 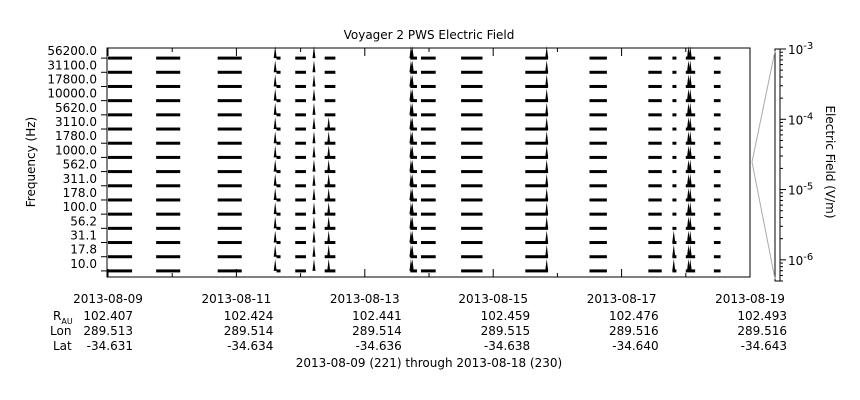 What do you see at coordinates (110, 346) in the screenshot?
I see `ephemeris-value: -34.631` at bounding box center [110, 346].